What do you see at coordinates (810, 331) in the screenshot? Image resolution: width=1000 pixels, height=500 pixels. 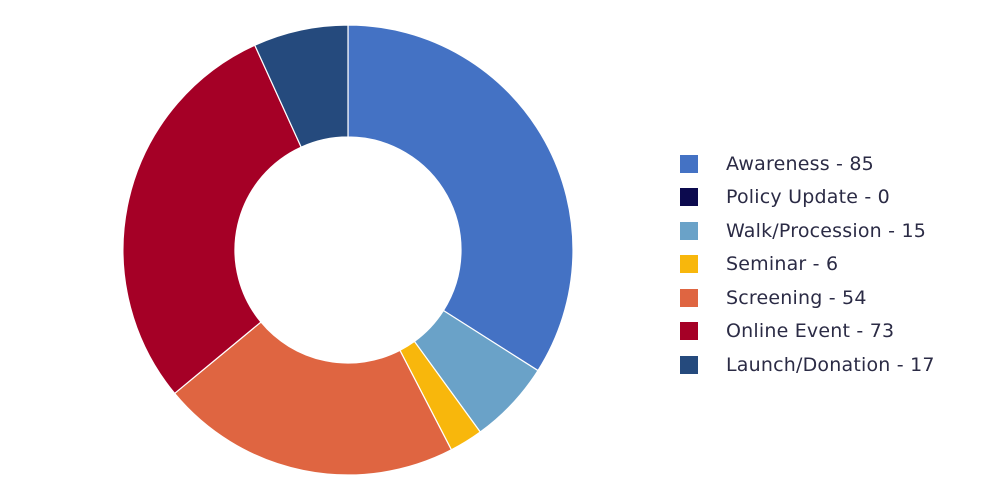 I see `legend-label-online-event: Online Event - 73` at bounding box center [810, 331].